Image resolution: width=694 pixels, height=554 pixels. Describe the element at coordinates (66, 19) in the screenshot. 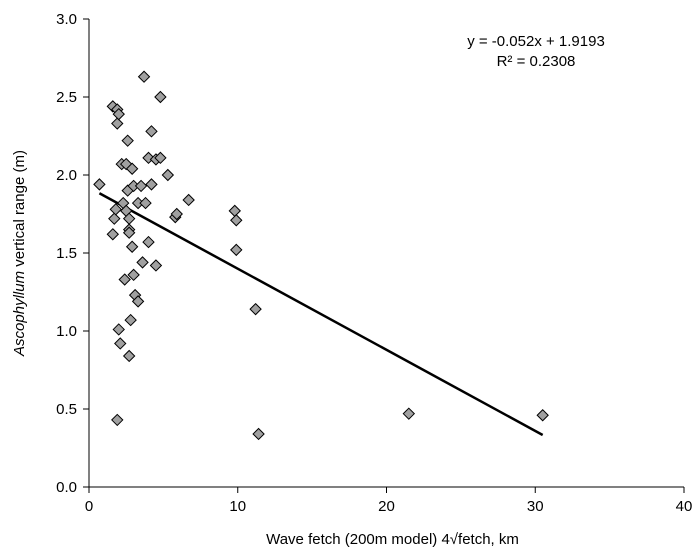

I see `y-tick-label: 3.0` at that location.